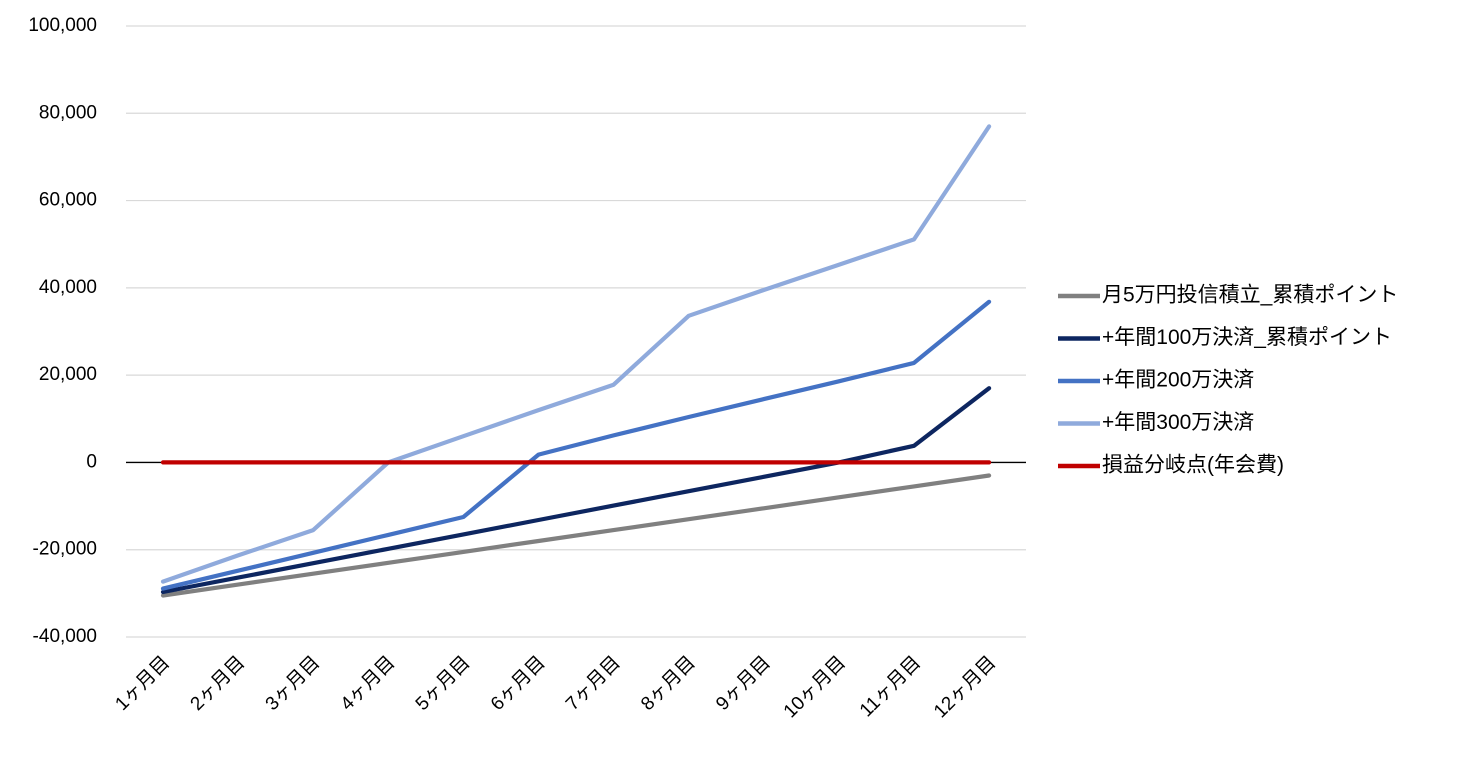 The width and height of the screenshot is (1474, 768). I want to click on legend-label: 月5万円投信積立_累積ポイント, so click(1250, 295).